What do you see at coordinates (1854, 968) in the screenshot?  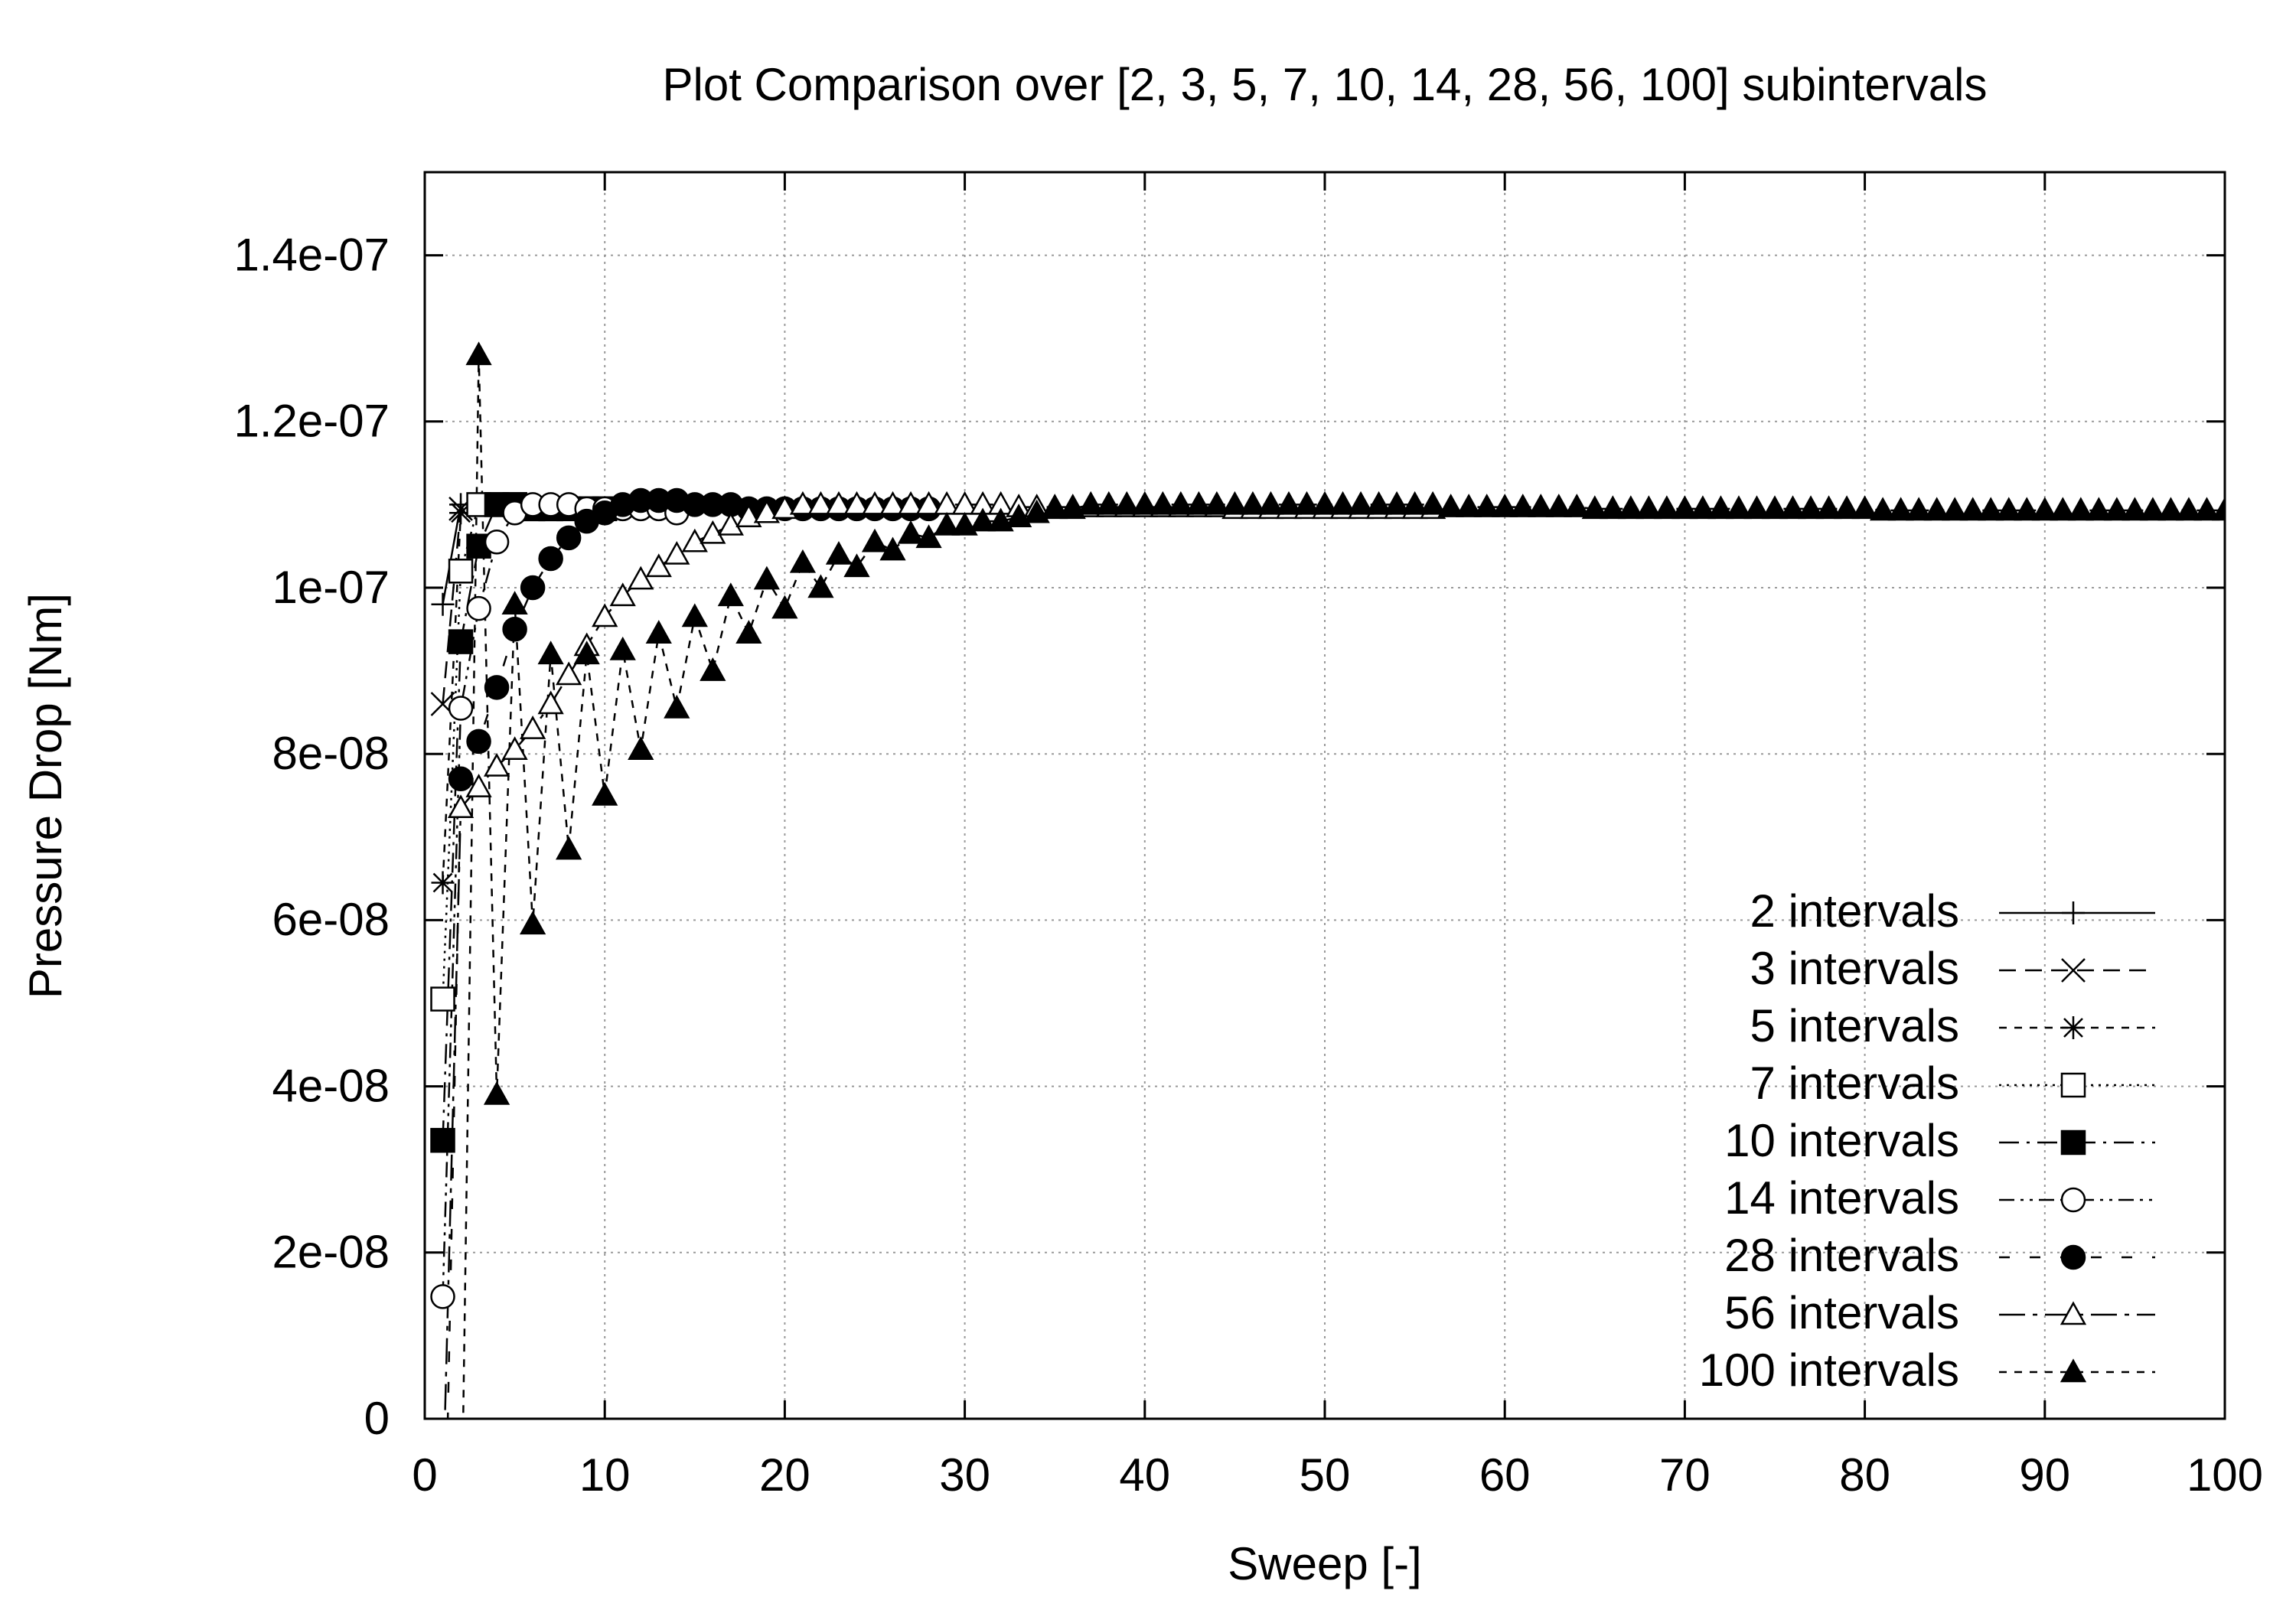 I see `legend-label: 3 intervals` at bounding box center [1854, 968].